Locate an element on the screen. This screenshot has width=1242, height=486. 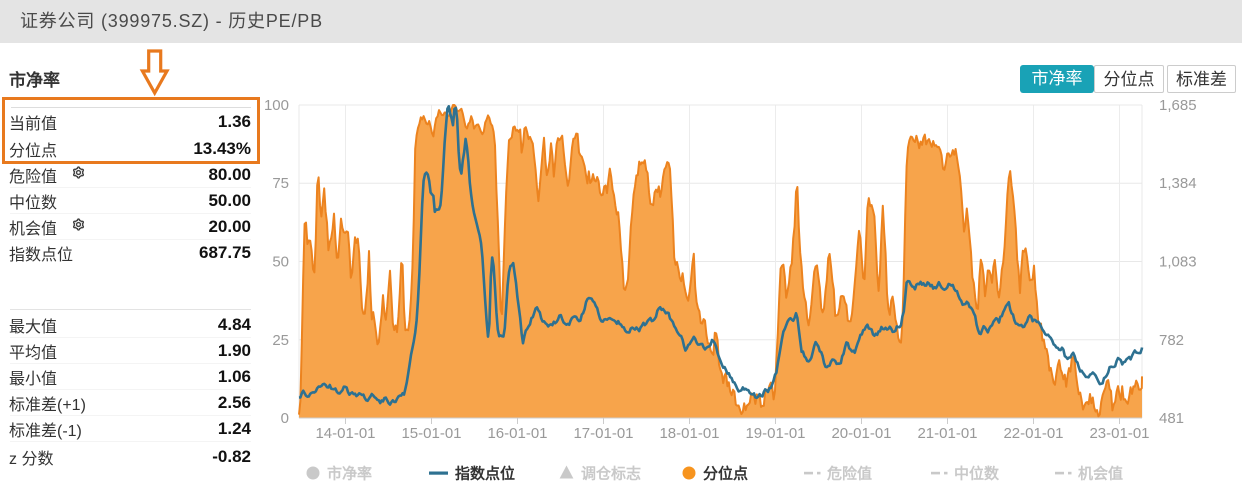
svg-text: 100 is located at coordinates (276, 105).